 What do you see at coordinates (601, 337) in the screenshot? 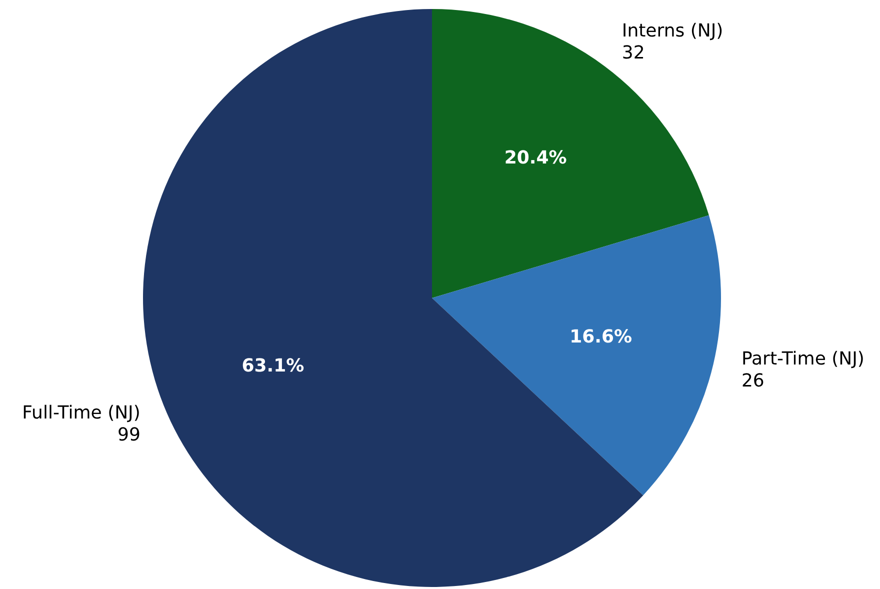
I see `data-label: 16.6%` at bounding box center [601, 337].